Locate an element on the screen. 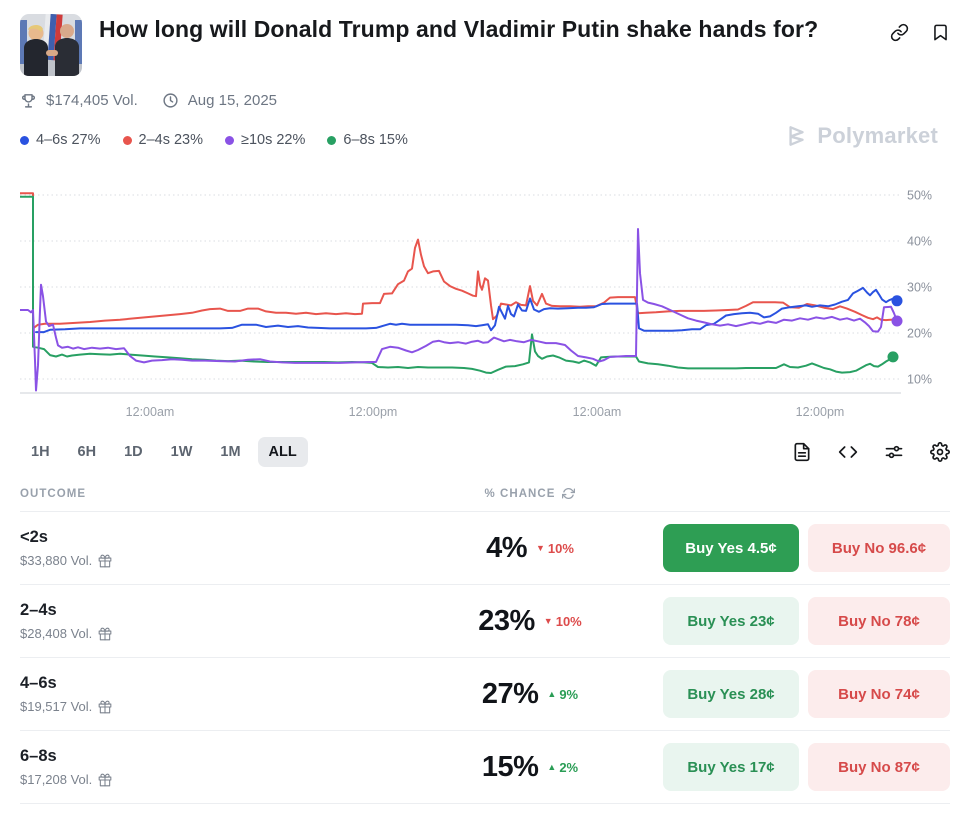  outcome-row-2-4s: 2–4s $28,408 Vol. 23% ▼ 10% Buy Yes 23¢ is located at coordinates (485, 621).